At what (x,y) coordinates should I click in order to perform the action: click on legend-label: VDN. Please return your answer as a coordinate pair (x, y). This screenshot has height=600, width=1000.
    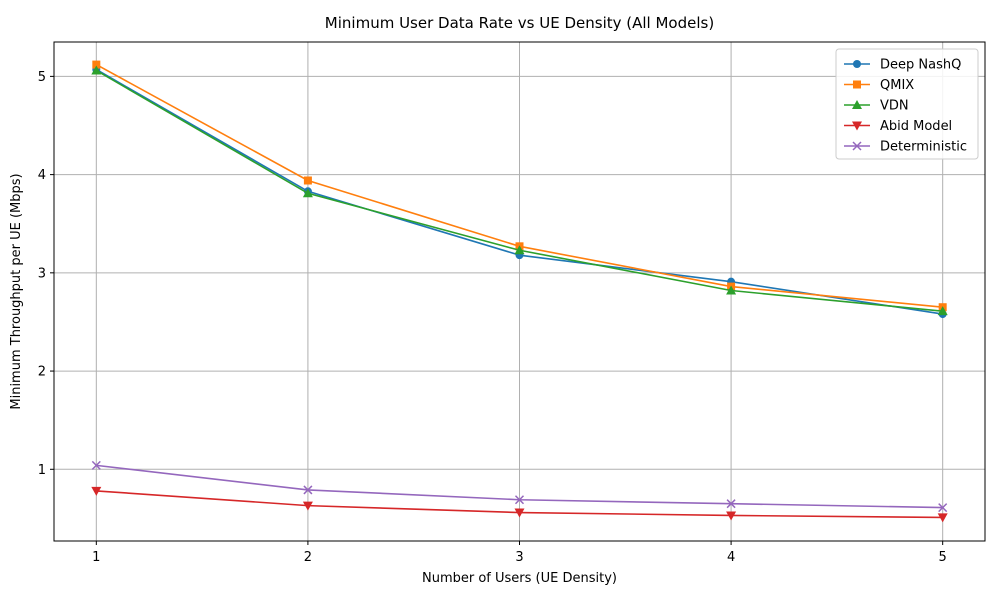
    Looking at the image, I should click on (894, 106).